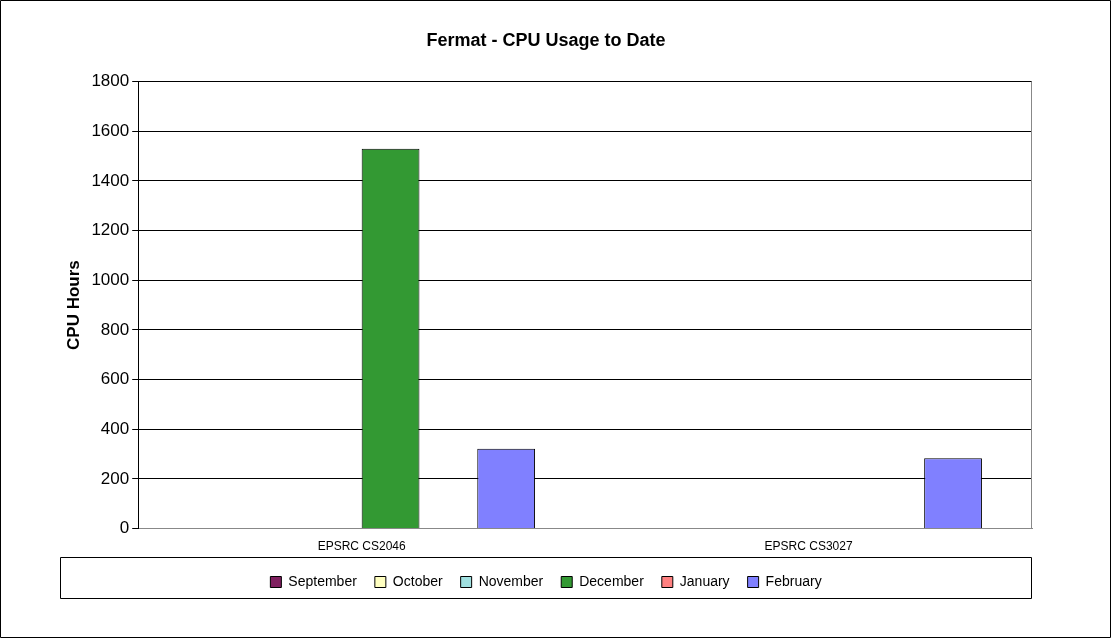 The height and width of the screenshot is (639, 1112). Describe the element at coordinates (115, 329) in the screenshot. I see `y-tick-label: 800` at that location.